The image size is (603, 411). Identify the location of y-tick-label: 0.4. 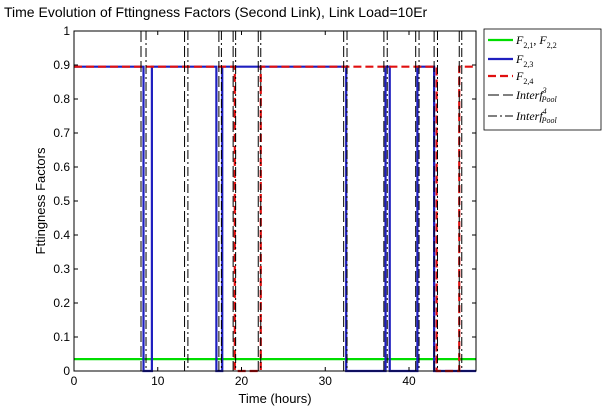
(61, 235).